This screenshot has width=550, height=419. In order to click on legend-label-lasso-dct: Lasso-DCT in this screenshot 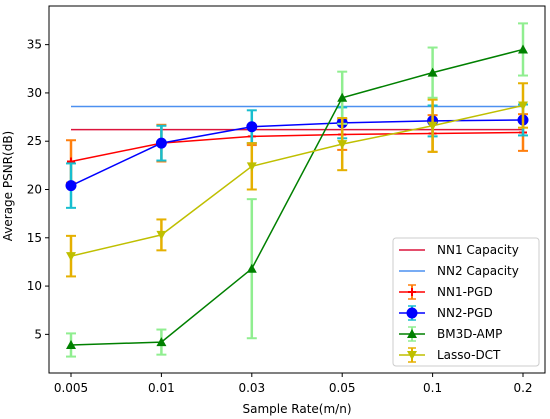, I will do `click(469, 355)`.